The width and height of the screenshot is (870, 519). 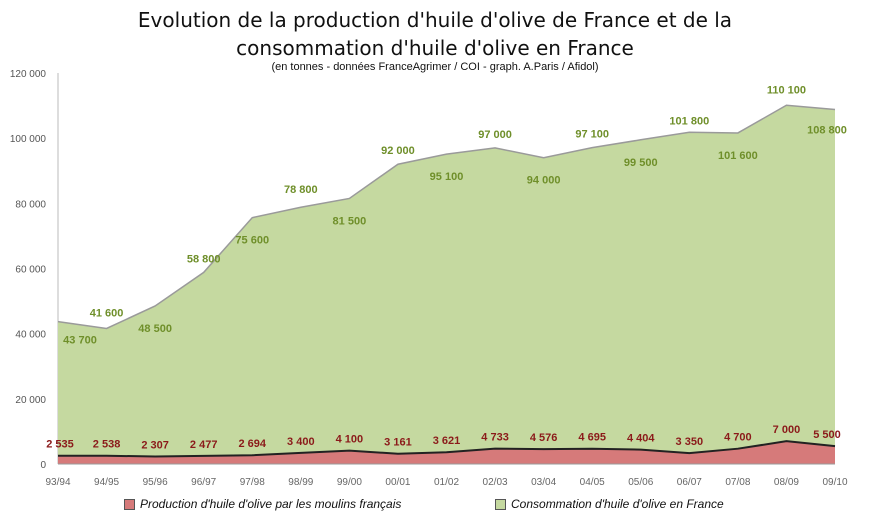 I want to click on x-tick-label: 97/98, so click(x=252, y=482).